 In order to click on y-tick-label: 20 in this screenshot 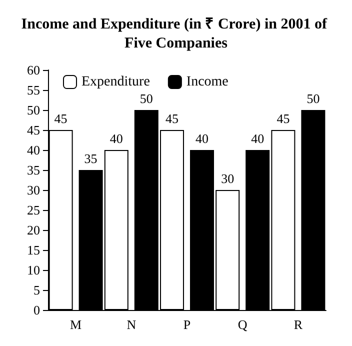, I will do `click(33, 230)`.